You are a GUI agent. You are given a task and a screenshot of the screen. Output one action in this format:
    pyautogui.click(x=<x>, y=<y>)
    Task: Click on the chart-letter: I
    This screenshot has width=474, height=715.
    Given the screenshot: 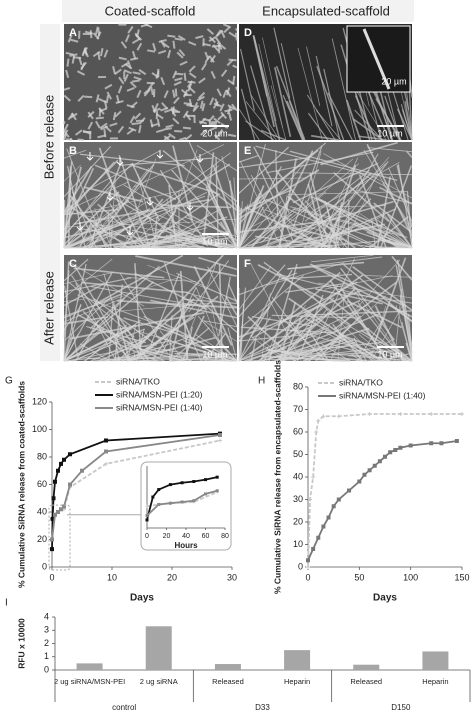 What is the action you would take?
    pyautogui.click(x=6, y=603)
    